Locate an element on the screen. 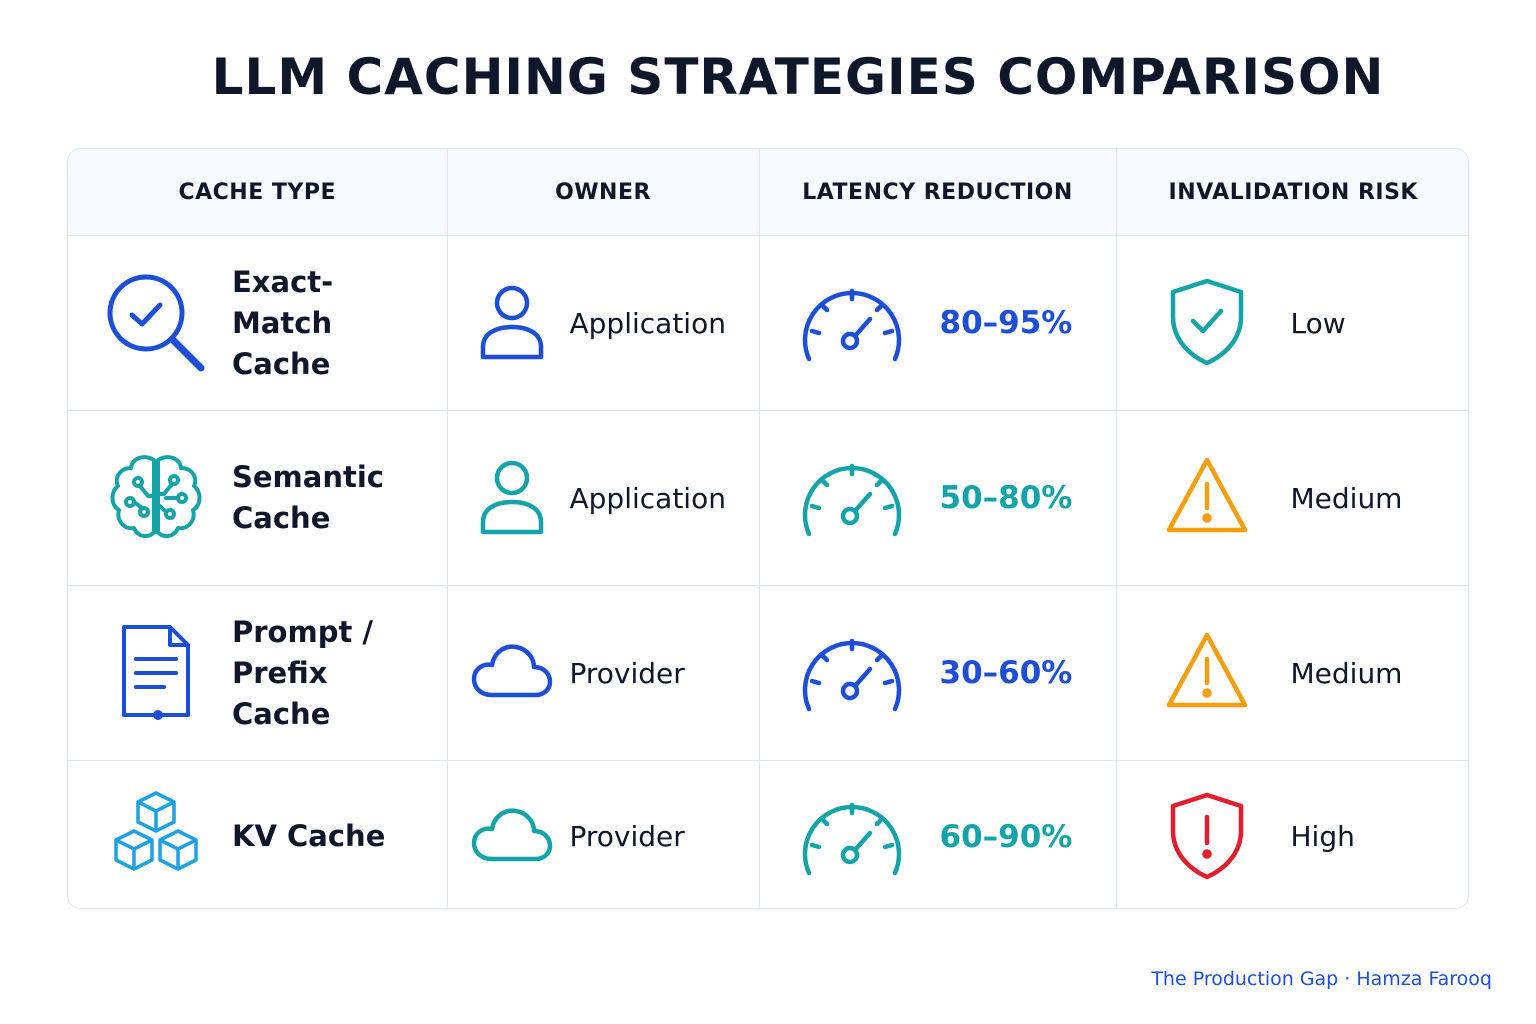 The height and width of the screenshot is (1024, 1536). latency-cell: 80–95% is located at coordinates (938, 323).